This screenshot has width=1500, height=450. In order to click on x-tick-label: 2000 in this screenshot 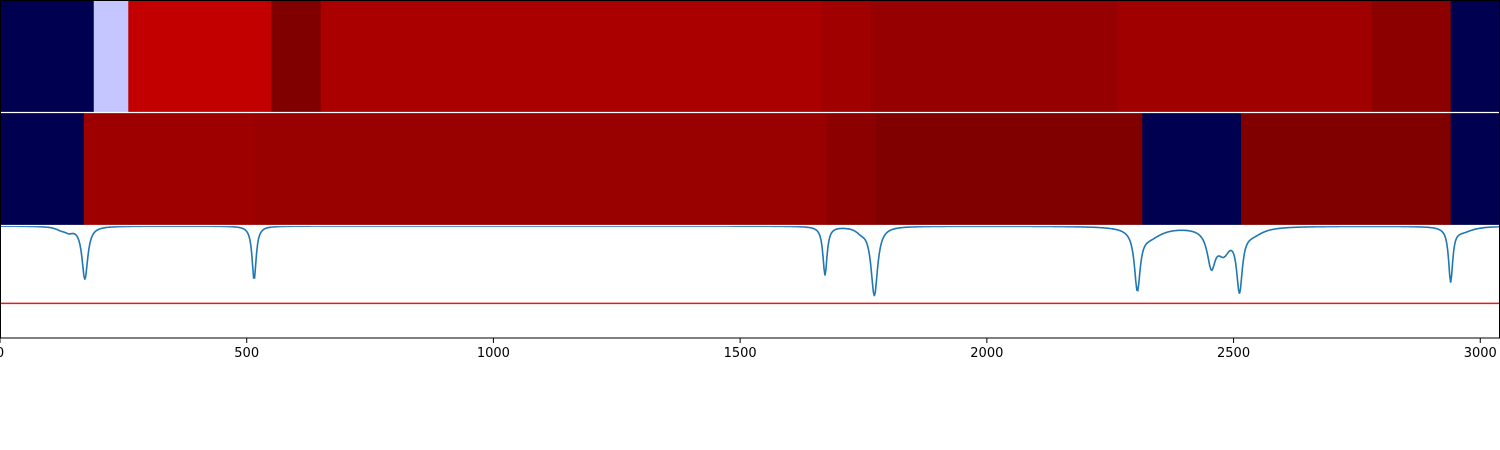, I will do `click(986, 353)`.